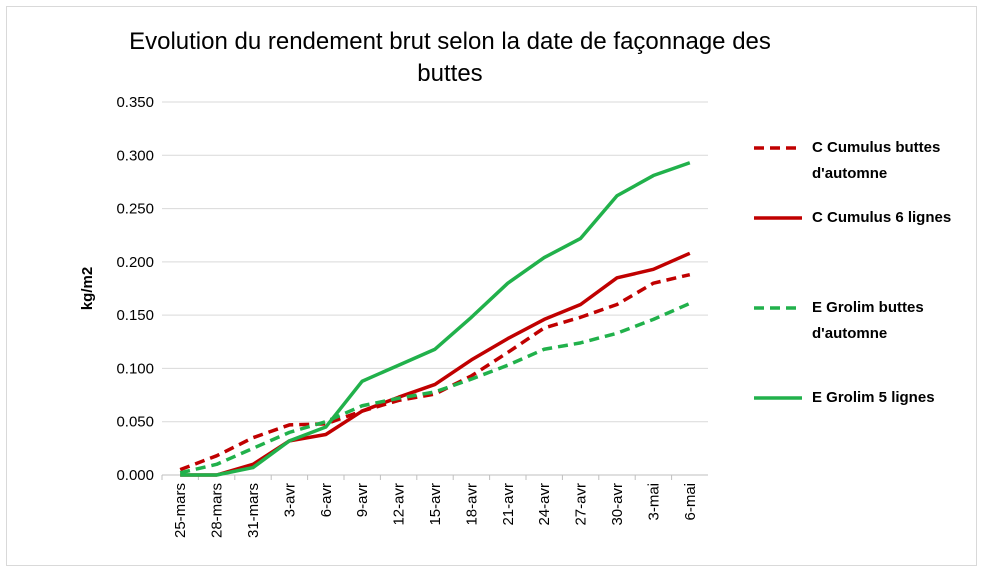  I want to click on legend-item: E Grolim buttes d'automne, so click(862, 321).